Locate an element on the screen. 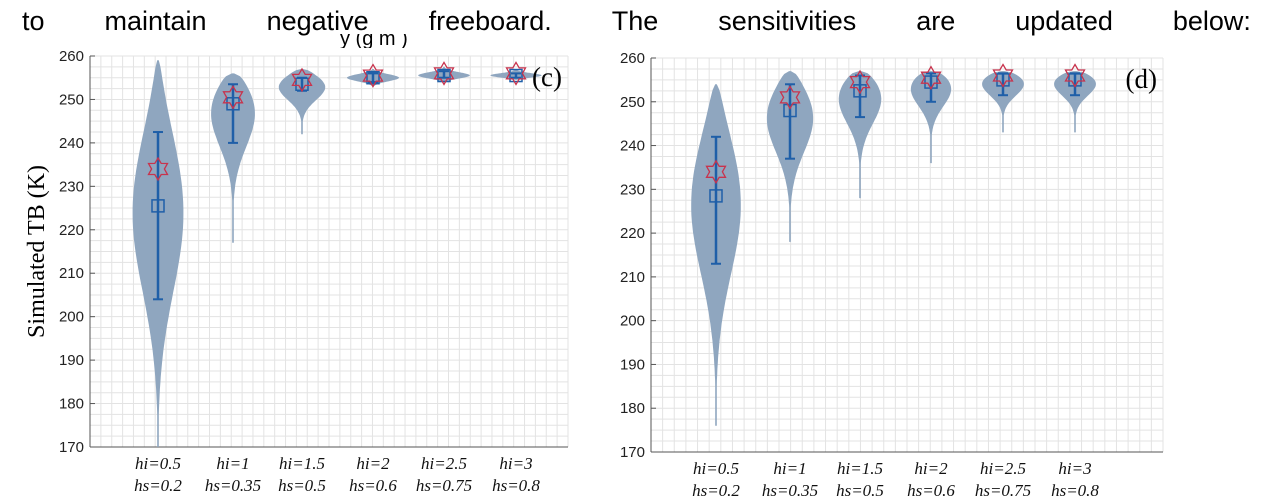 This screenshot has height=500, width=1271. header-word: The is located at coordinates (635, 21).